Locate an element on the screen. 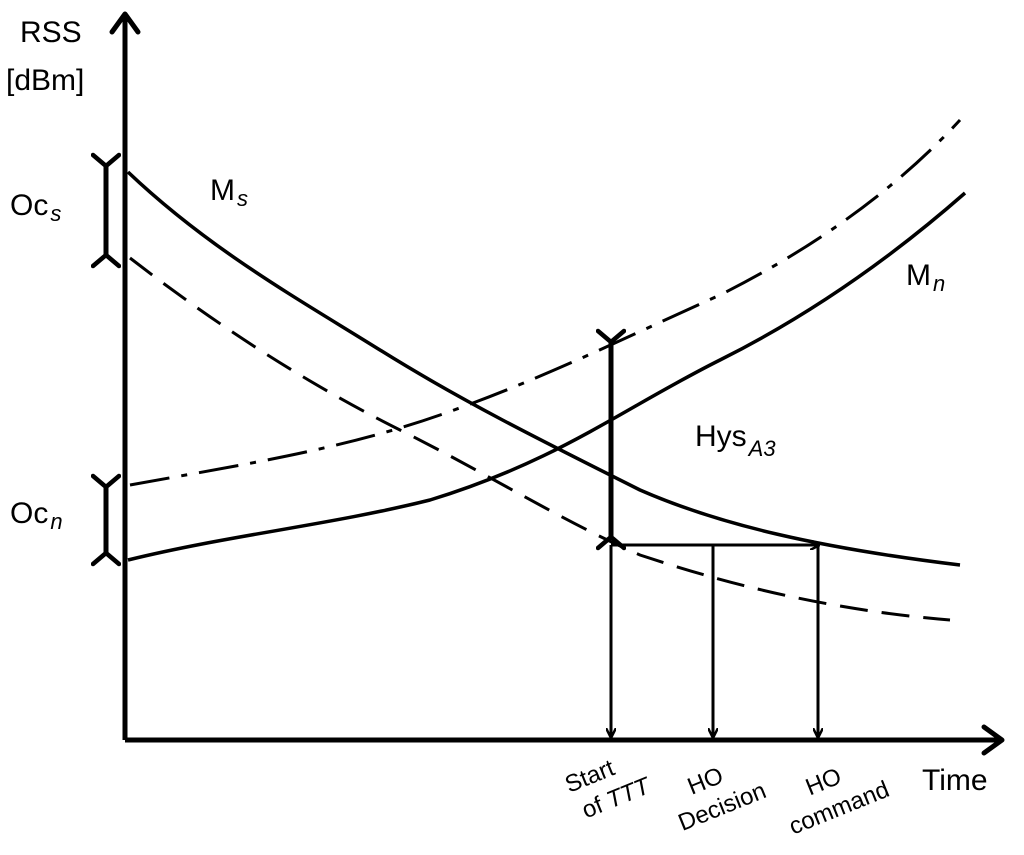 This screenshot has width=1024, height=855. start-ttt-label: Start of TTT is located at coordinates (608, 789).